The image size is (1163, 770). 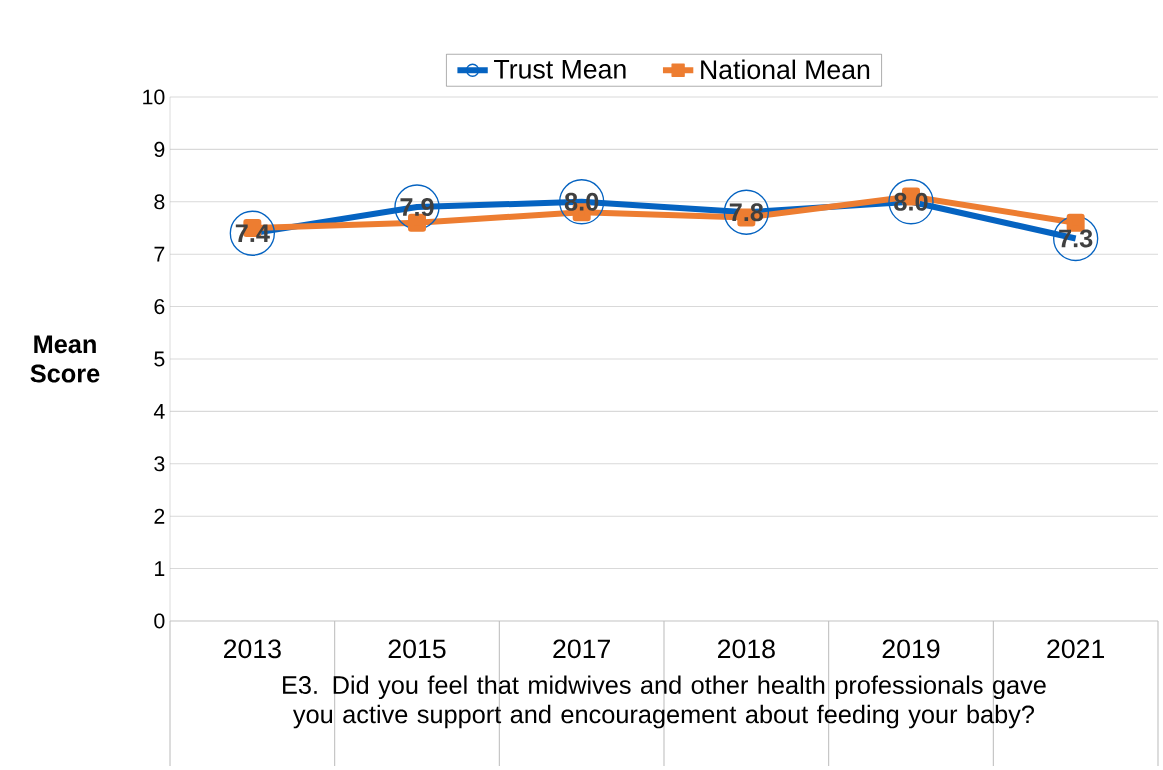 What do you see at coordinates (159, 516) in the screenshot?
I see `y-tick-label: 2` at bounding box center [159, 516].